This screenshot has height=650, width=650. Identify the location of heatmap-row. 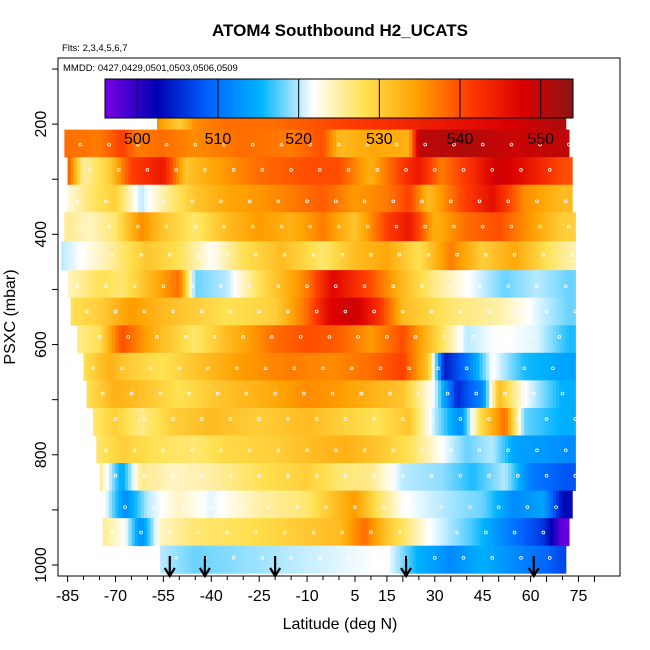
(324, 311).